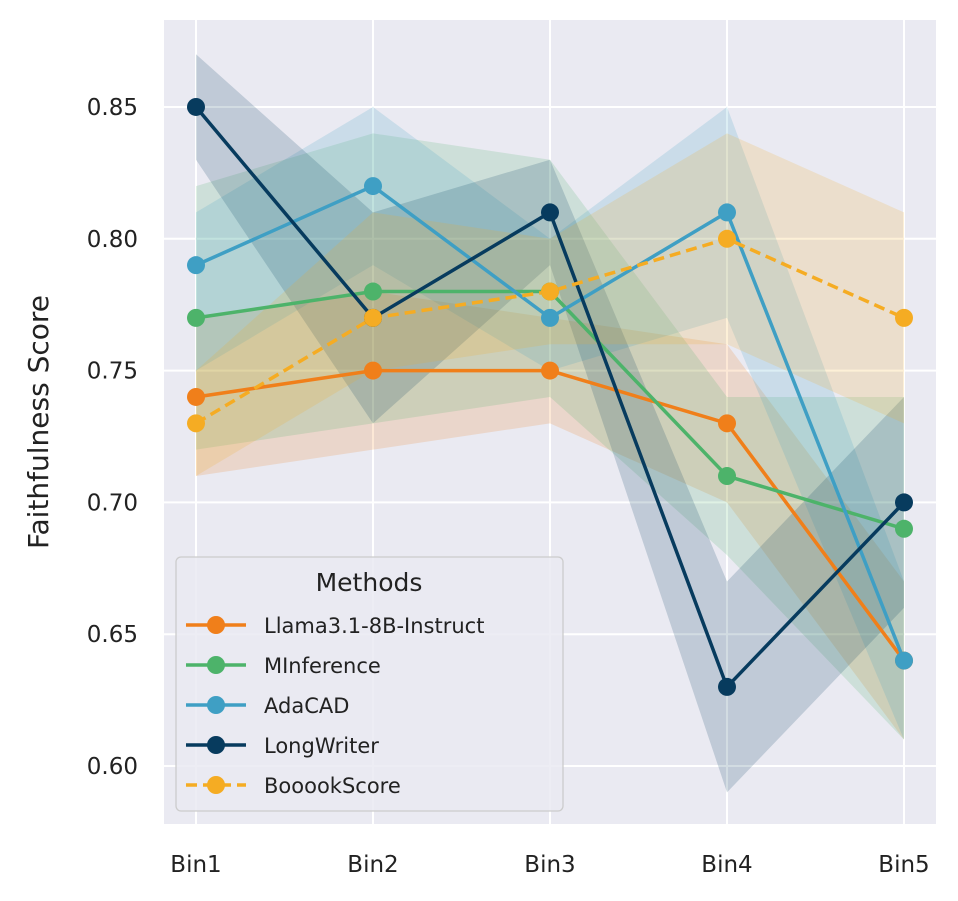 This screenshot has height=901, width=958. I want to click on point-booookscore-bin3, so click(550, 291).